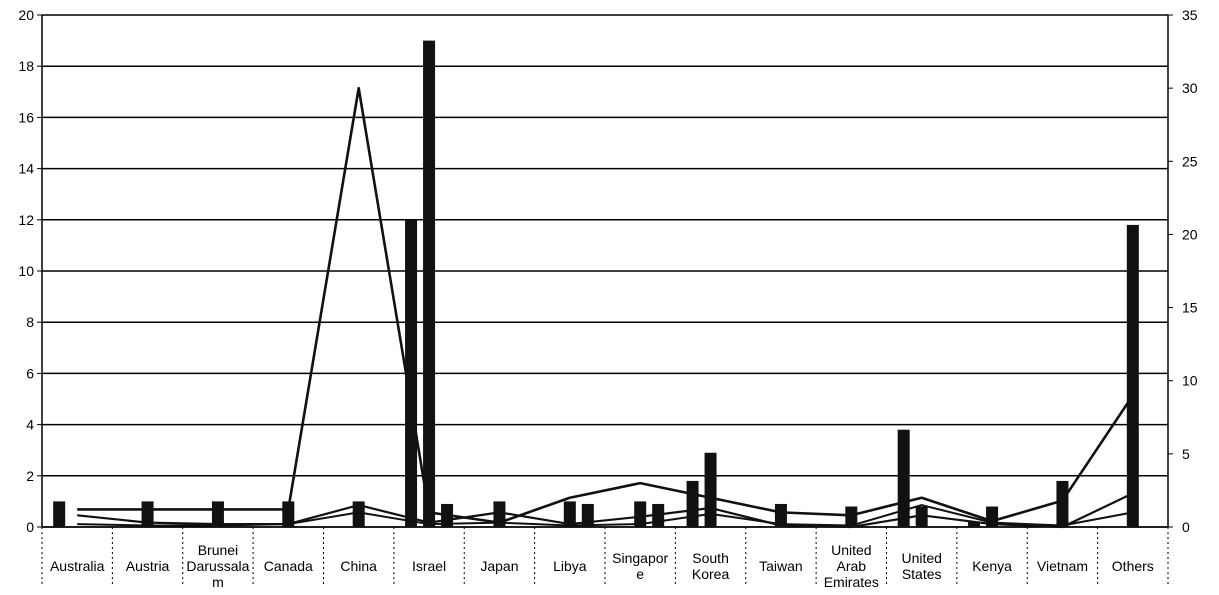  Describe the element at coordinates (605, 515) in the screenshot. I see `series-line` at that location.